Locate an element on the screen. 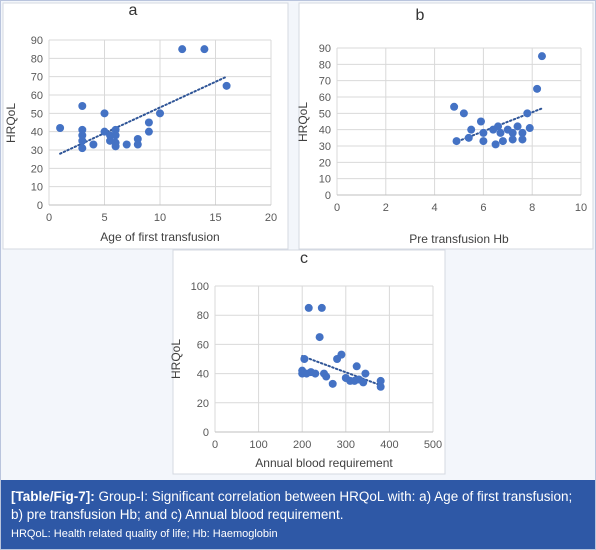 Image resolution: width=596 pixels, height=550 pixels. x-tick-label: 4 is located at coordinates (435, 208).